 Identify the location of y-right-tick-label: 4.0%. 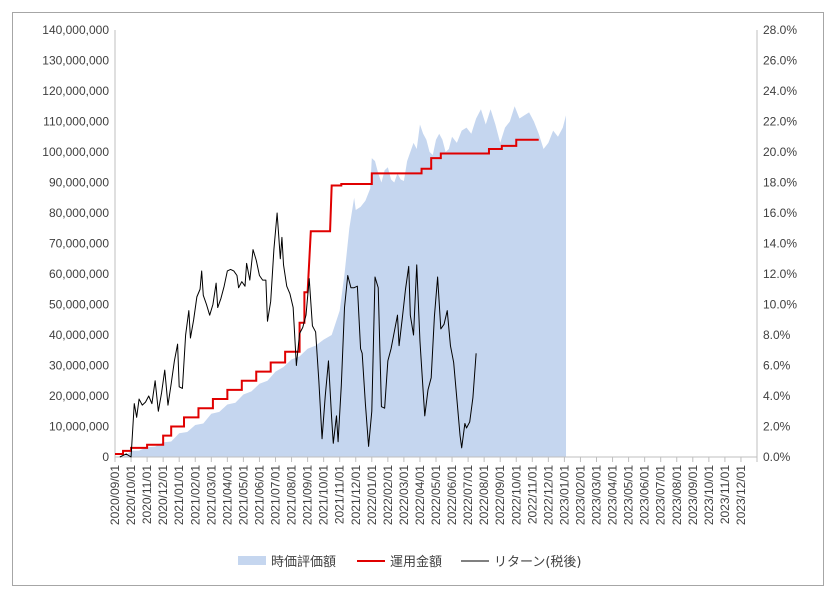
(777, 396).